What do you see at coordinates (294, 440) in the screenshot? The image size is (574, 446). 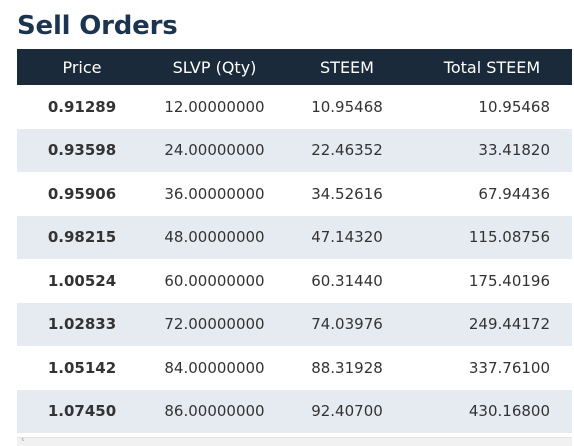 I see `horizontal-scrollbar: ‹` at bounding box center [294, 440].